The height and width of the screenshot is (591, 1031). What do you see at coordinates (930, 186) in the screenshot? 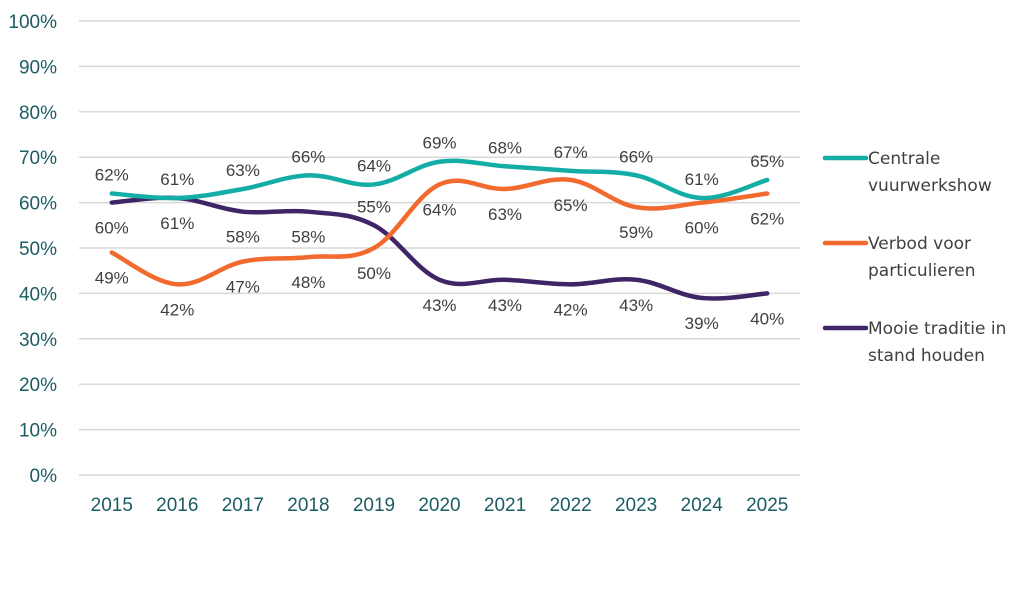
I see `legend-label: vuurwerkshow` at bounding box center [930, 186].